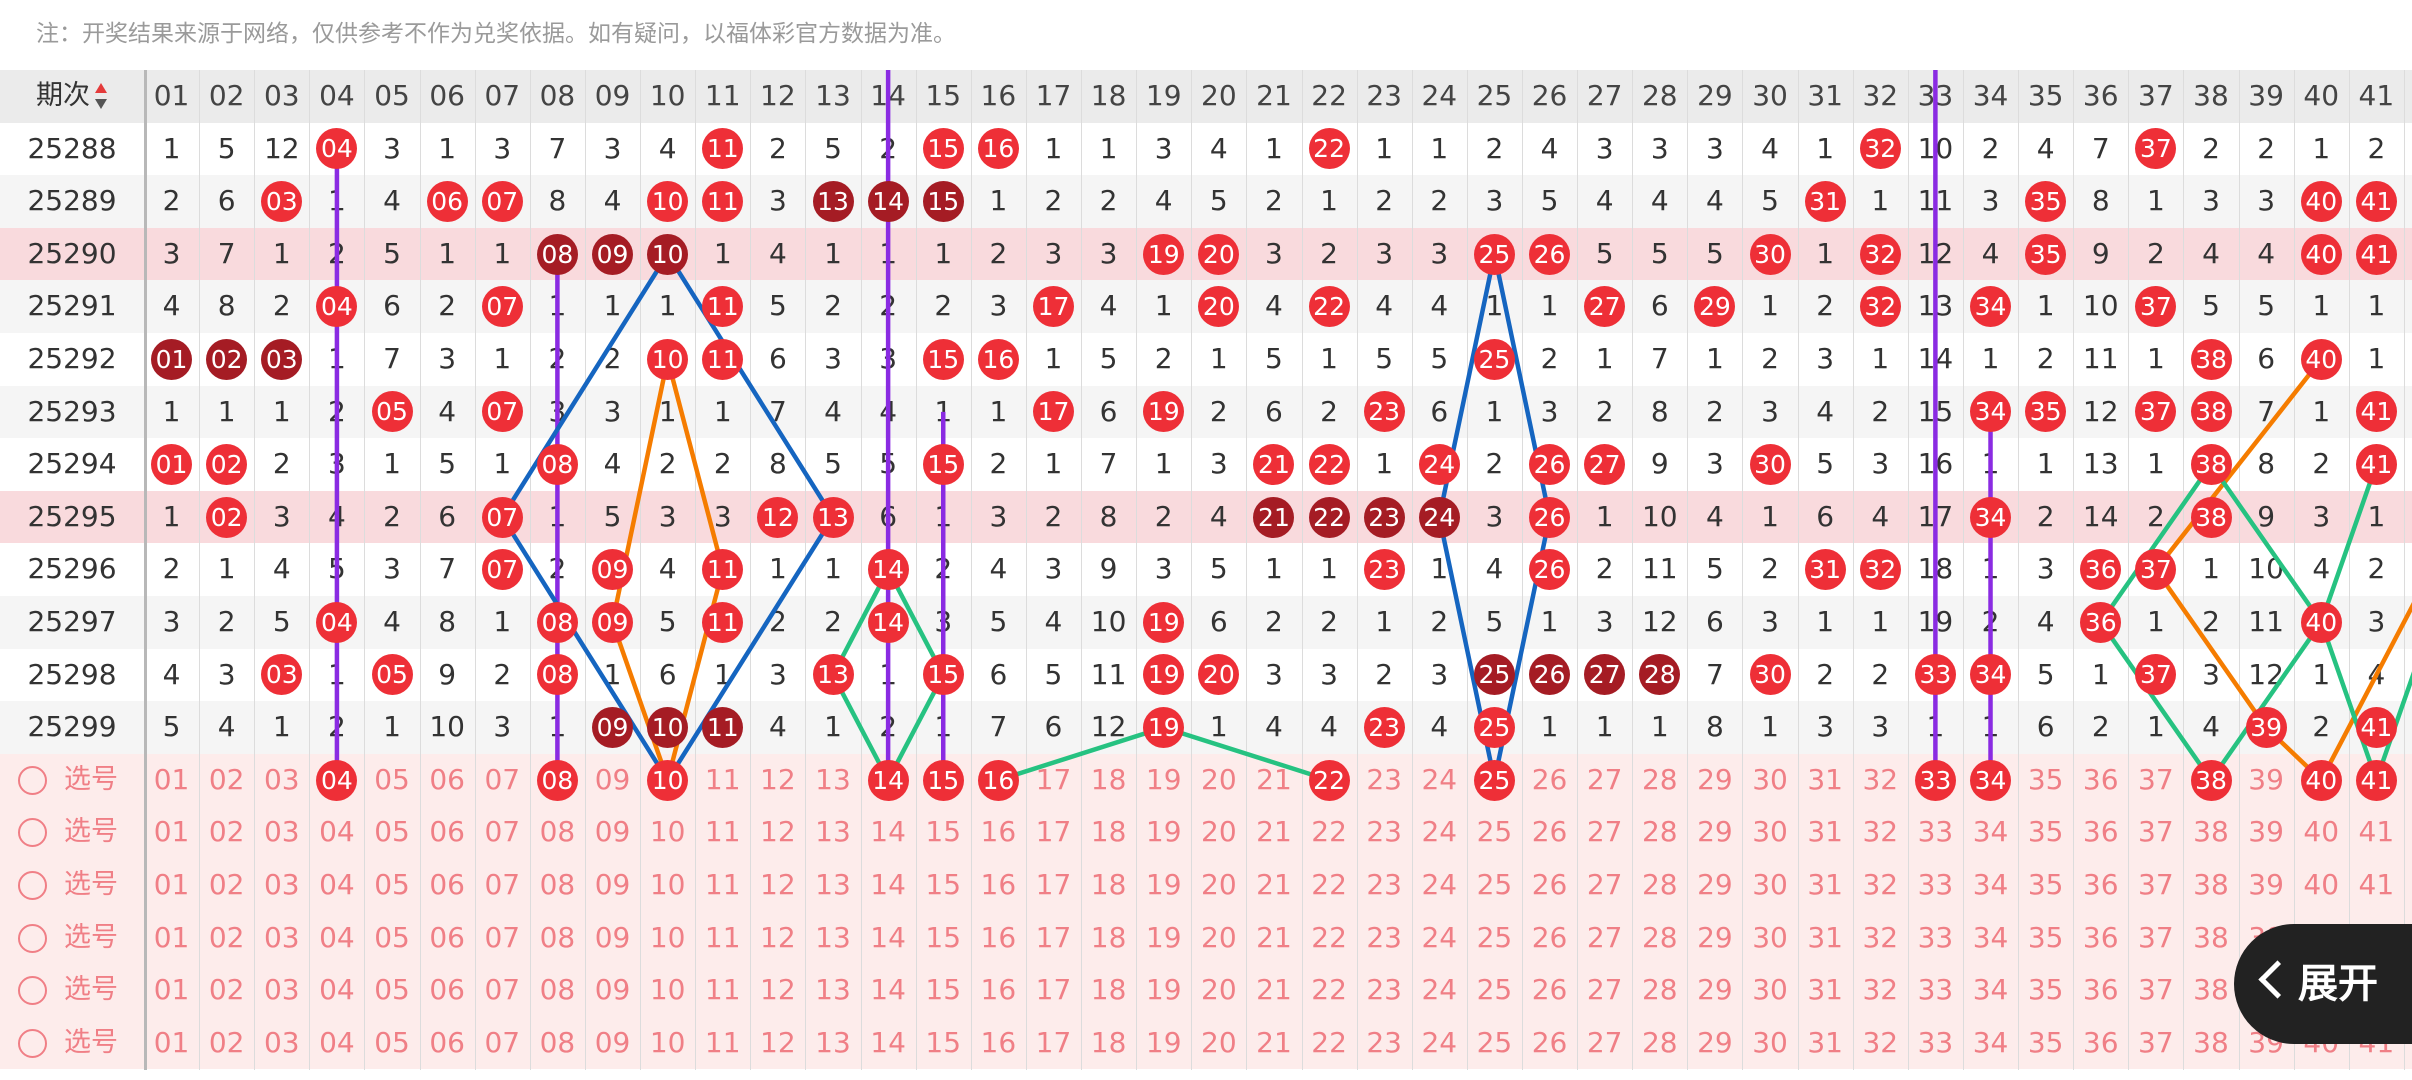 Image resolution: width=2412 pixels, height=1080 pixels. I want to click on pick-number: 02, so click(226, 990).